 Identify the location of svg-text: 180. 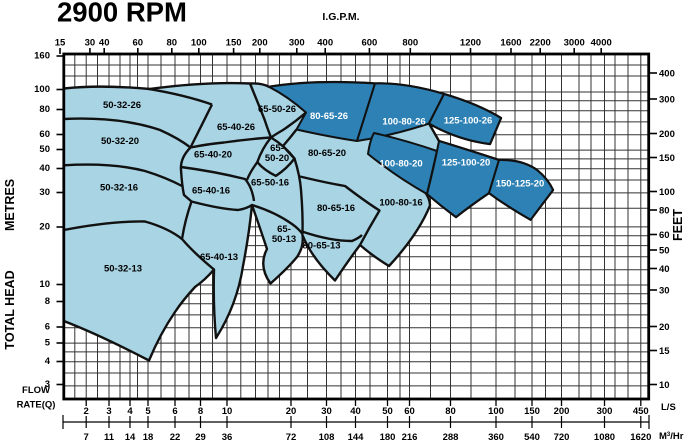
(388, 437).